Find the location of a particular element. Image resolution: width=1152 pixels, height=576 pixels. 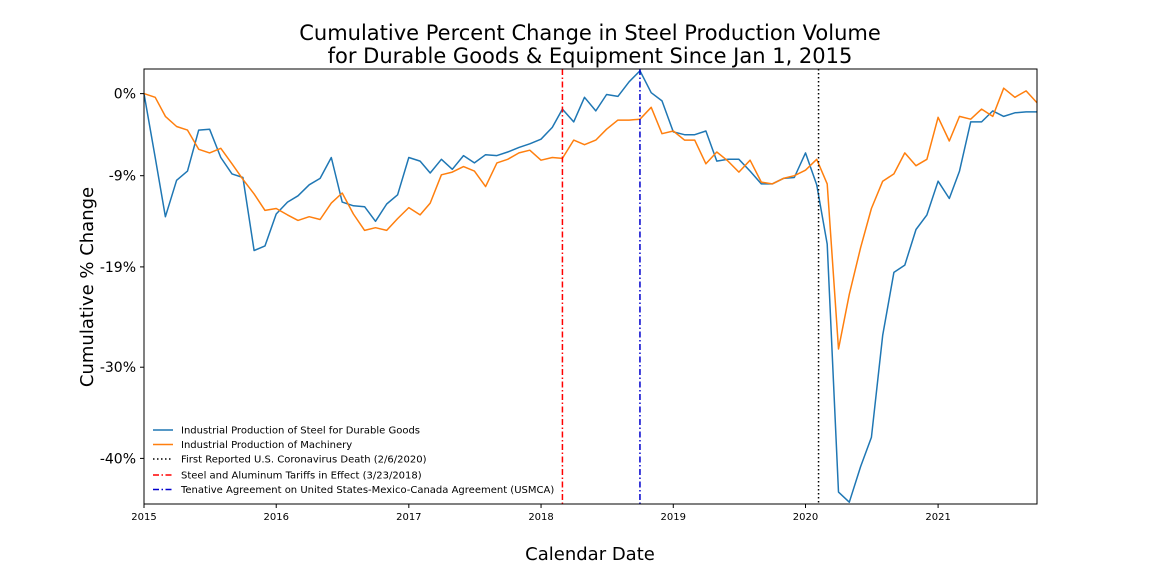

x-tick-label: 2015 is located at coordinates (143, 517).